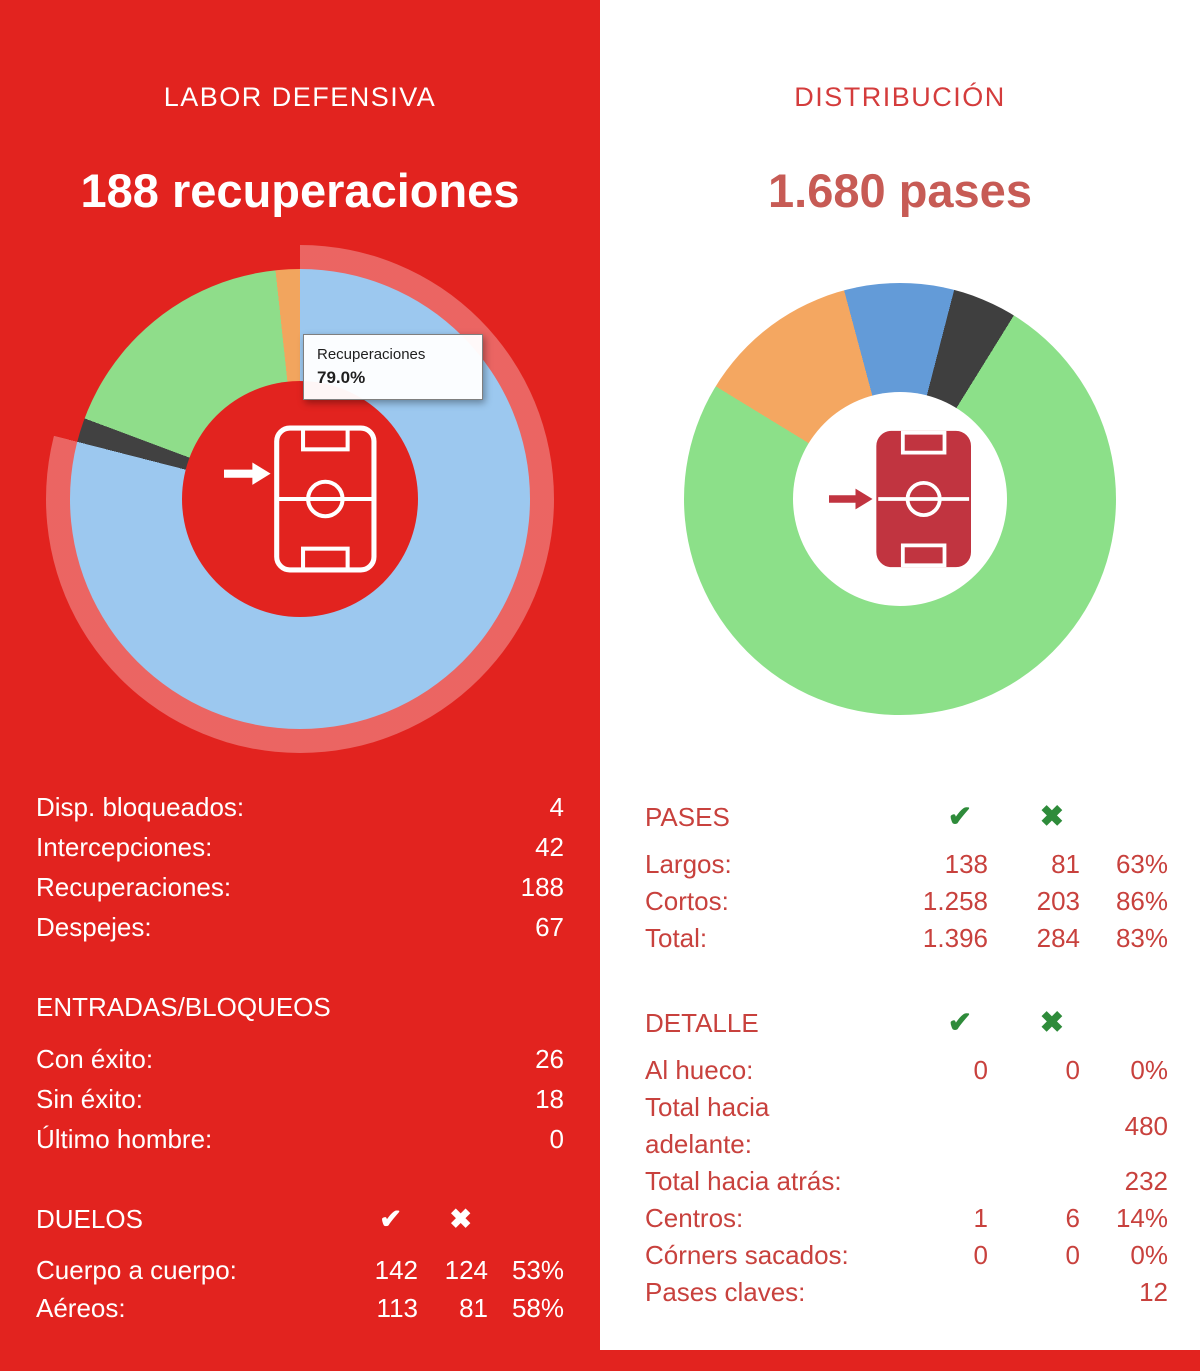 The image size is (1200, 1371). What do you see at coordinates (396, 1270) in the screenshot?
I see `duel-won: 142` at bounding box center [396, 1270].